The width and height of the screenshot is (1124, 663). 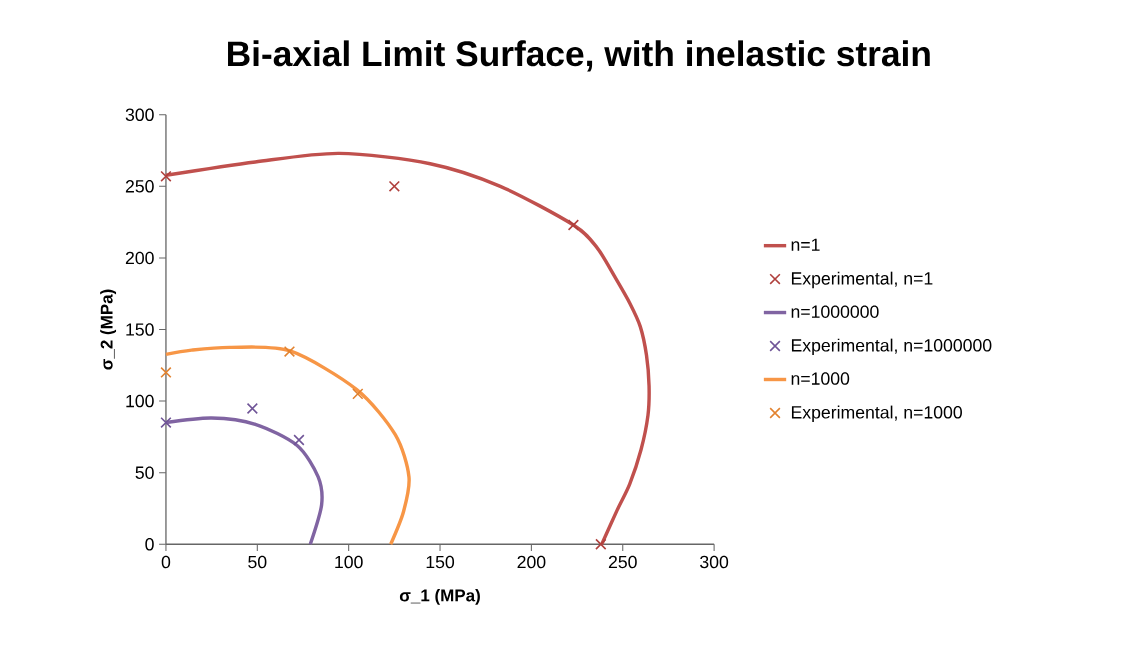 What do you see at coordinates (144, 472) in the screenshot?
I see `y-tick-label: 50` at bounding box center [144, 472].